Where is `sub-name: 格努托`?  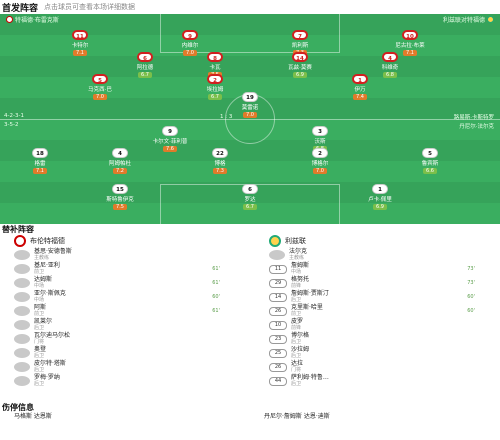 sub-name: 格努托 is located at coordinates (300, 279).